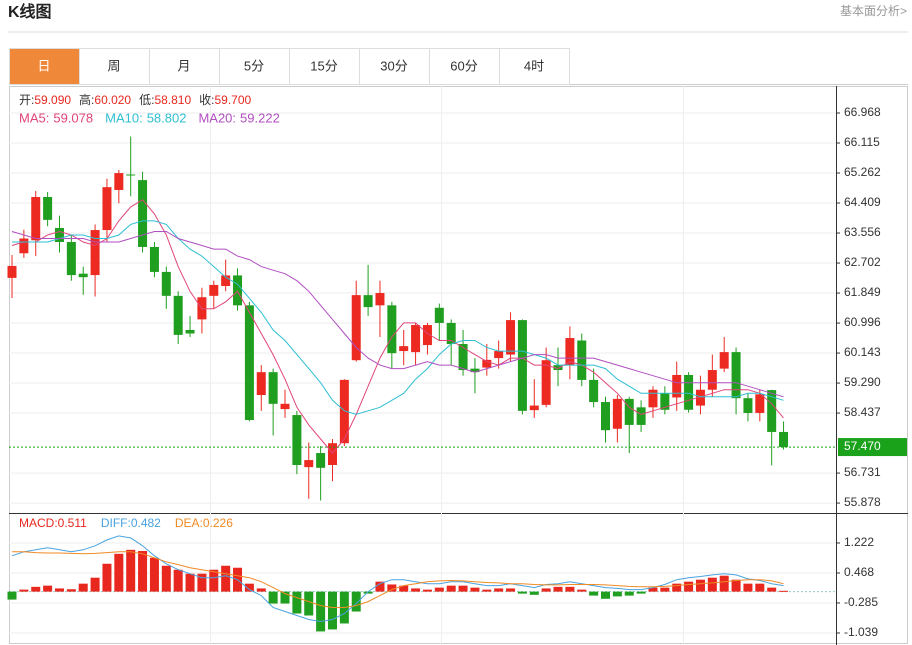 Image resolution: width=912 pixels, height=645 pixels. I want to click on legend-label: MA5:, so click(34, 117).